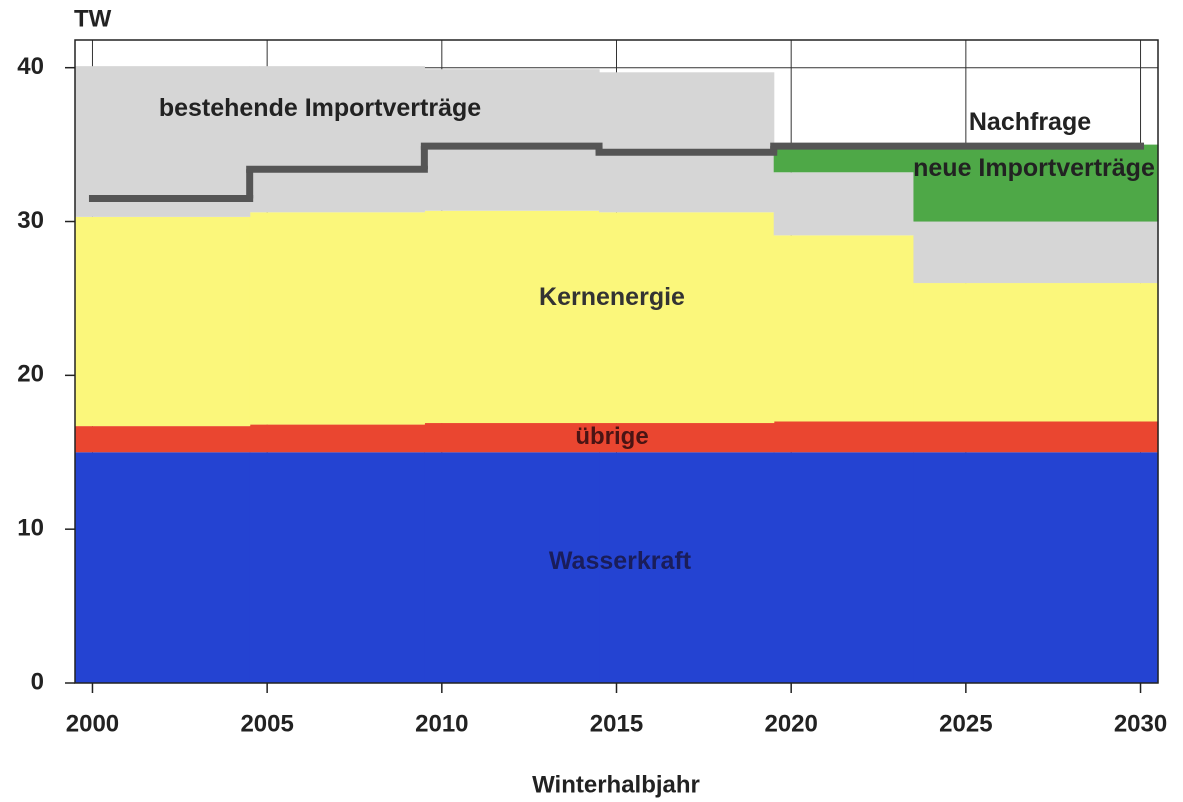 The image size is (1183, 802). Describe the element at coordinates (616, 723) in the screenshot. I see `x-tick-label: 2015` at that location.